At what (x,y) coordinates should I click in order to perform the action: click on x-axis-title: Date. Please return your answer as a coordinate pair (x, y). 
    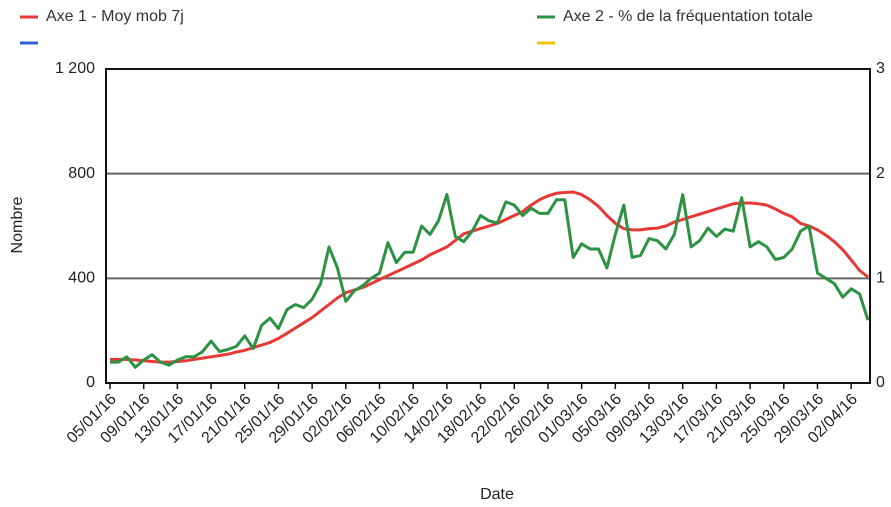
    Looking at the image, I should click on (497, 494).